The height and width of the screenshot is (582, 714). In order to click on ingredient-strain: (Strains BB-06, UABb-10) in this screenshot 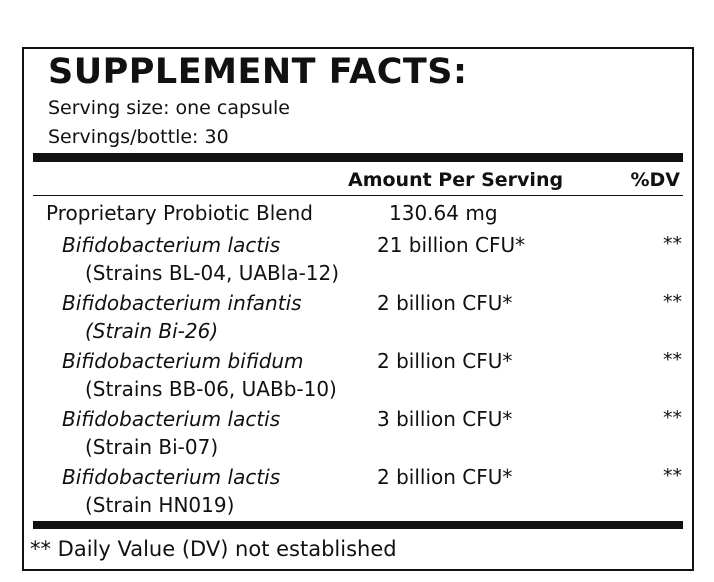, I will do `click(211, 389)`.